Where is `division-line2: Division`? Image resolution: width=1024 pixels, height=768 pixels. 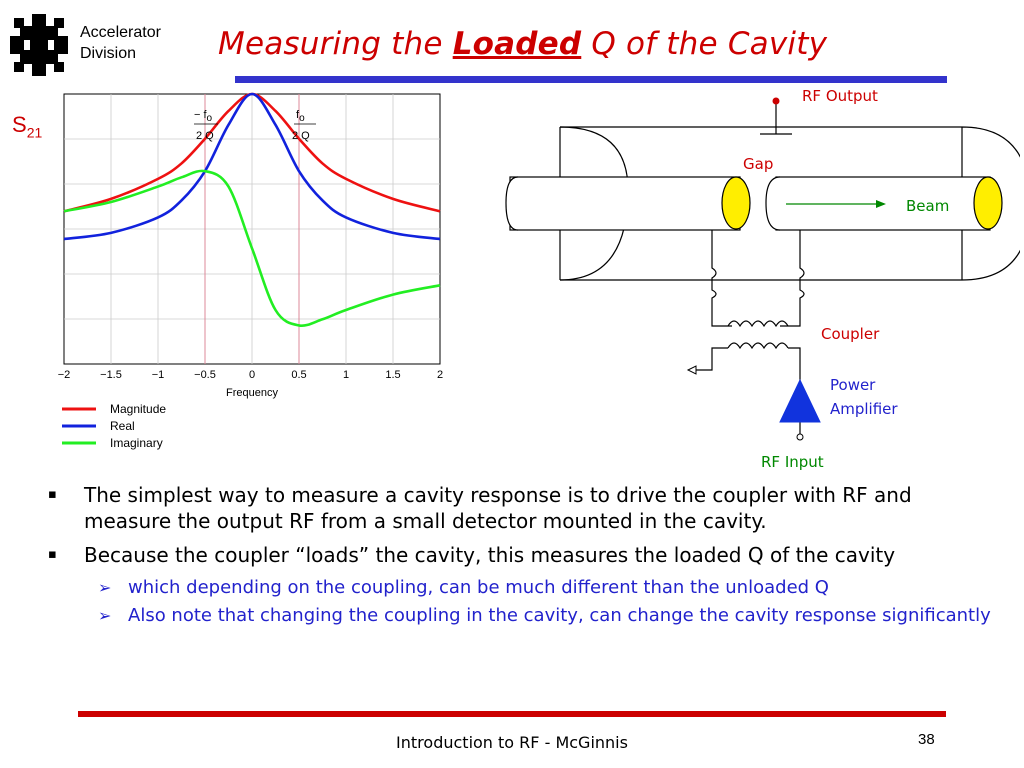
division-line2: Division is located at coordinates (108, 53).